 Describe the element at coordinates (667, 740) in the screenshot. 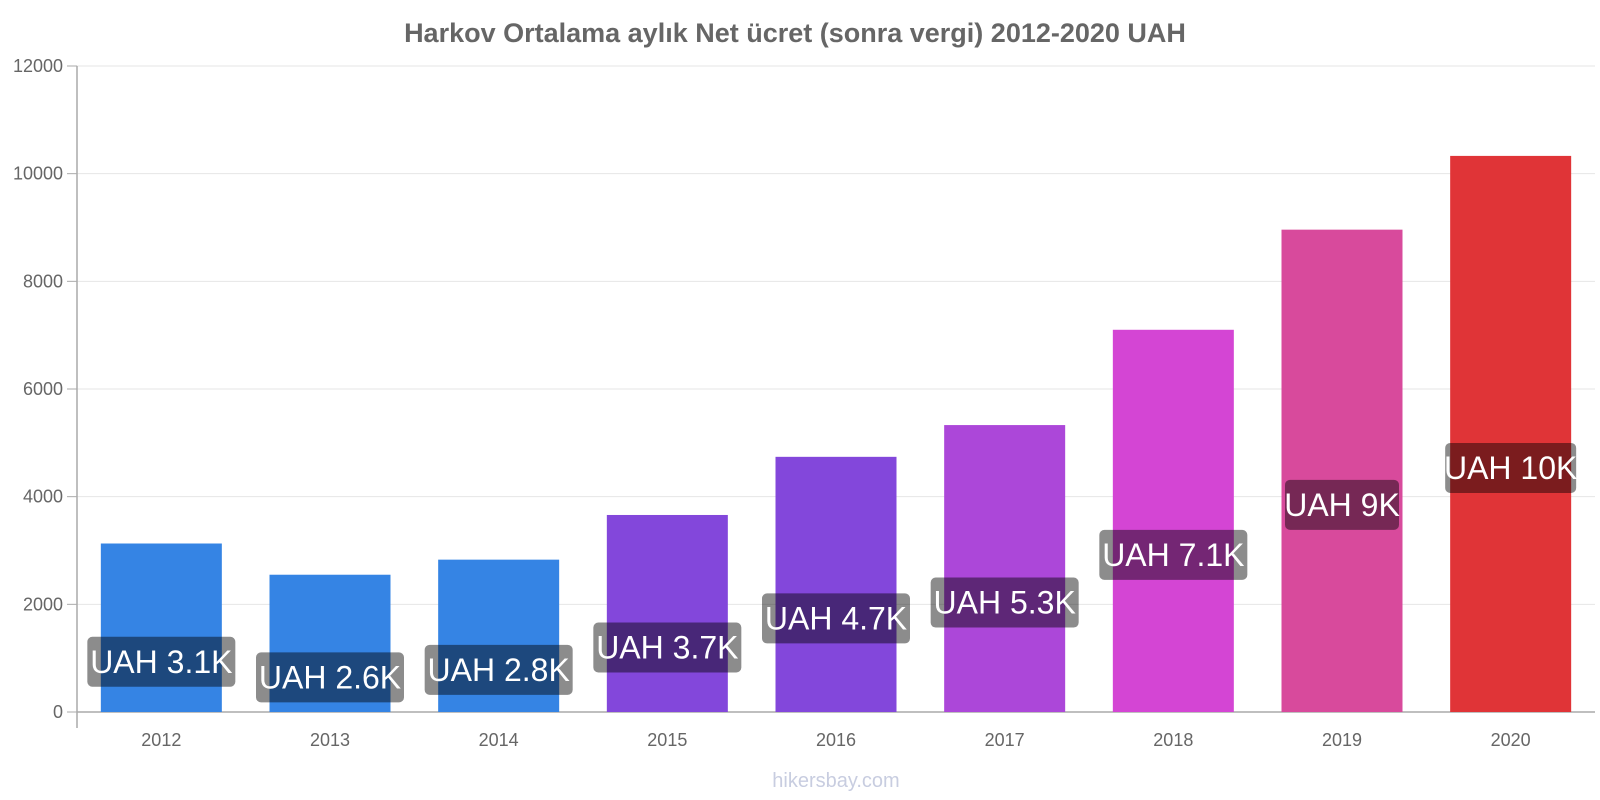

I see `x-tick-label: 2015` at that location.